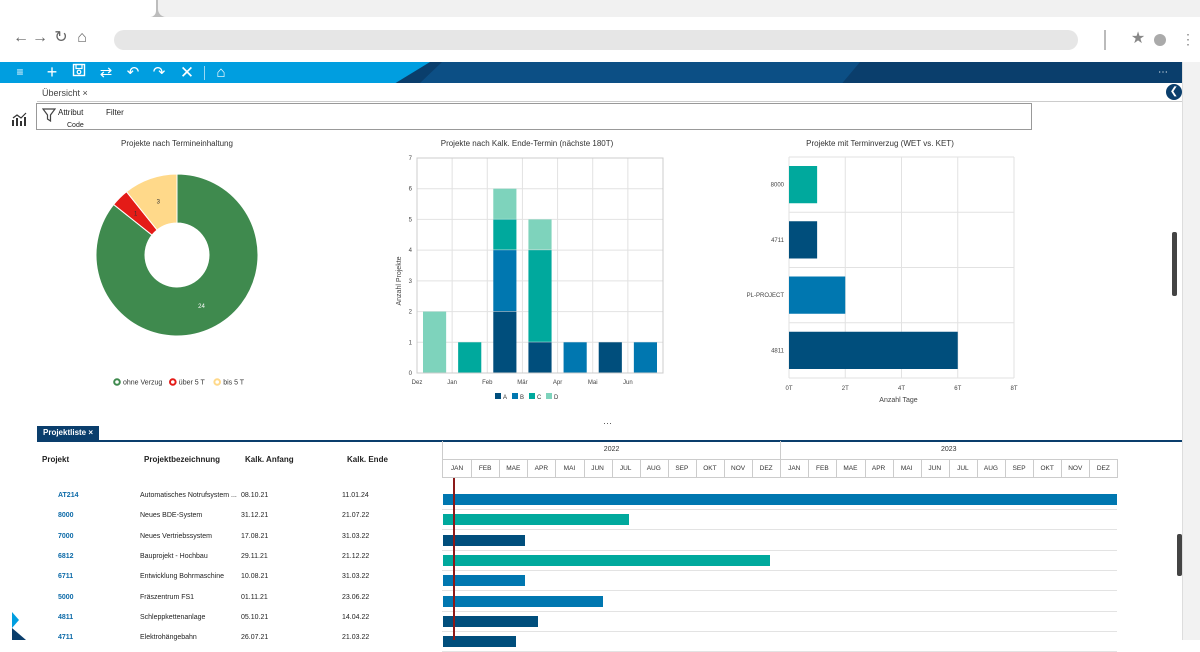 The height and width of the screenshot is (652, 1200). Describe the element at coordinates (65, 93) in the screenshot. I see `tab-overview: Übersicht ×` at that location.